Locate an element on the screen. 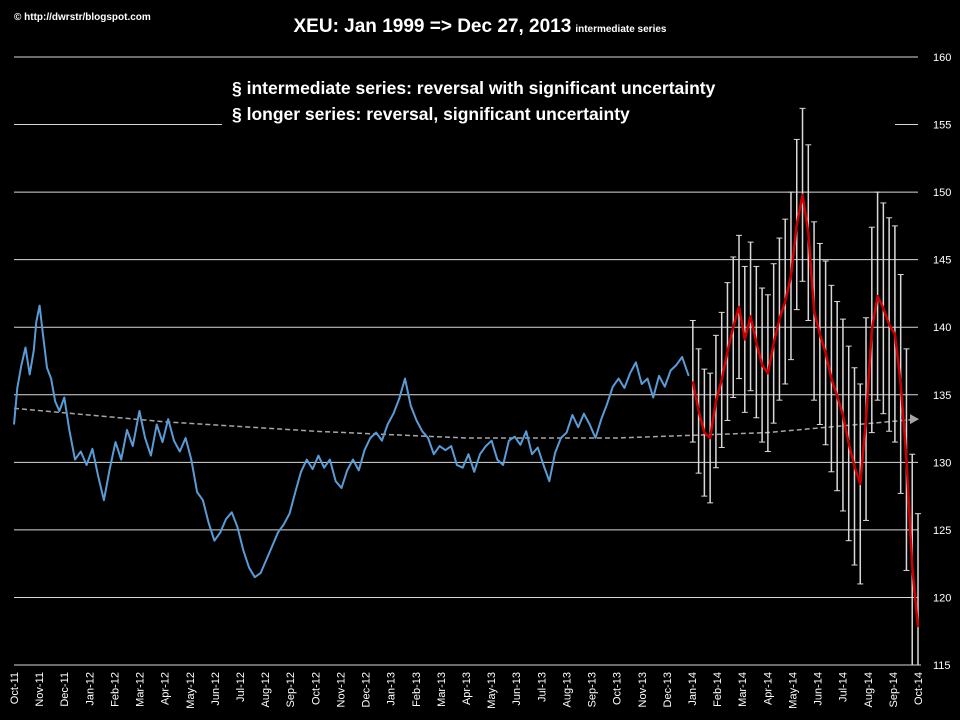  x-tick-label: Dec-11 is located at coordinates (65, 689).